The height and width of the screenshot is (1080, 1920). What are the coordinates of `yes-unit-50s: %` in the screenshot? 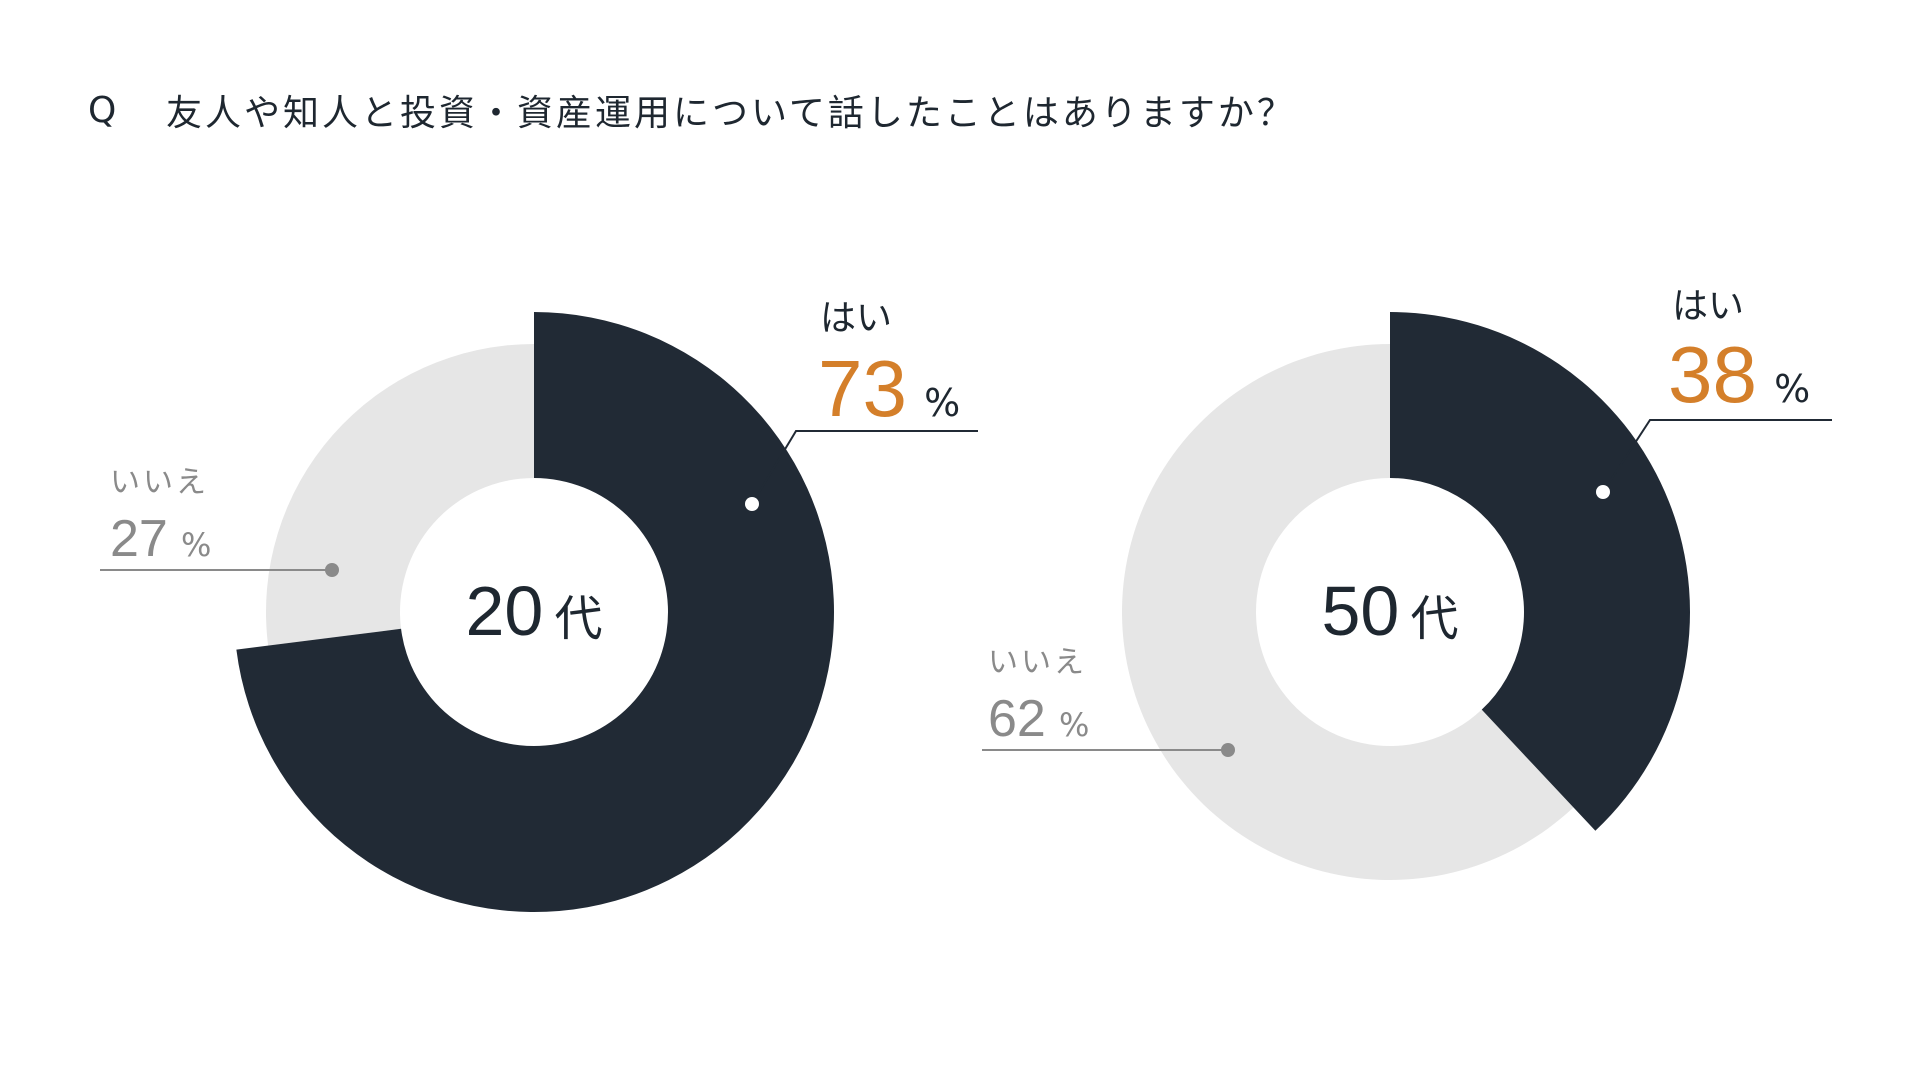 It's located at (1792, 389).